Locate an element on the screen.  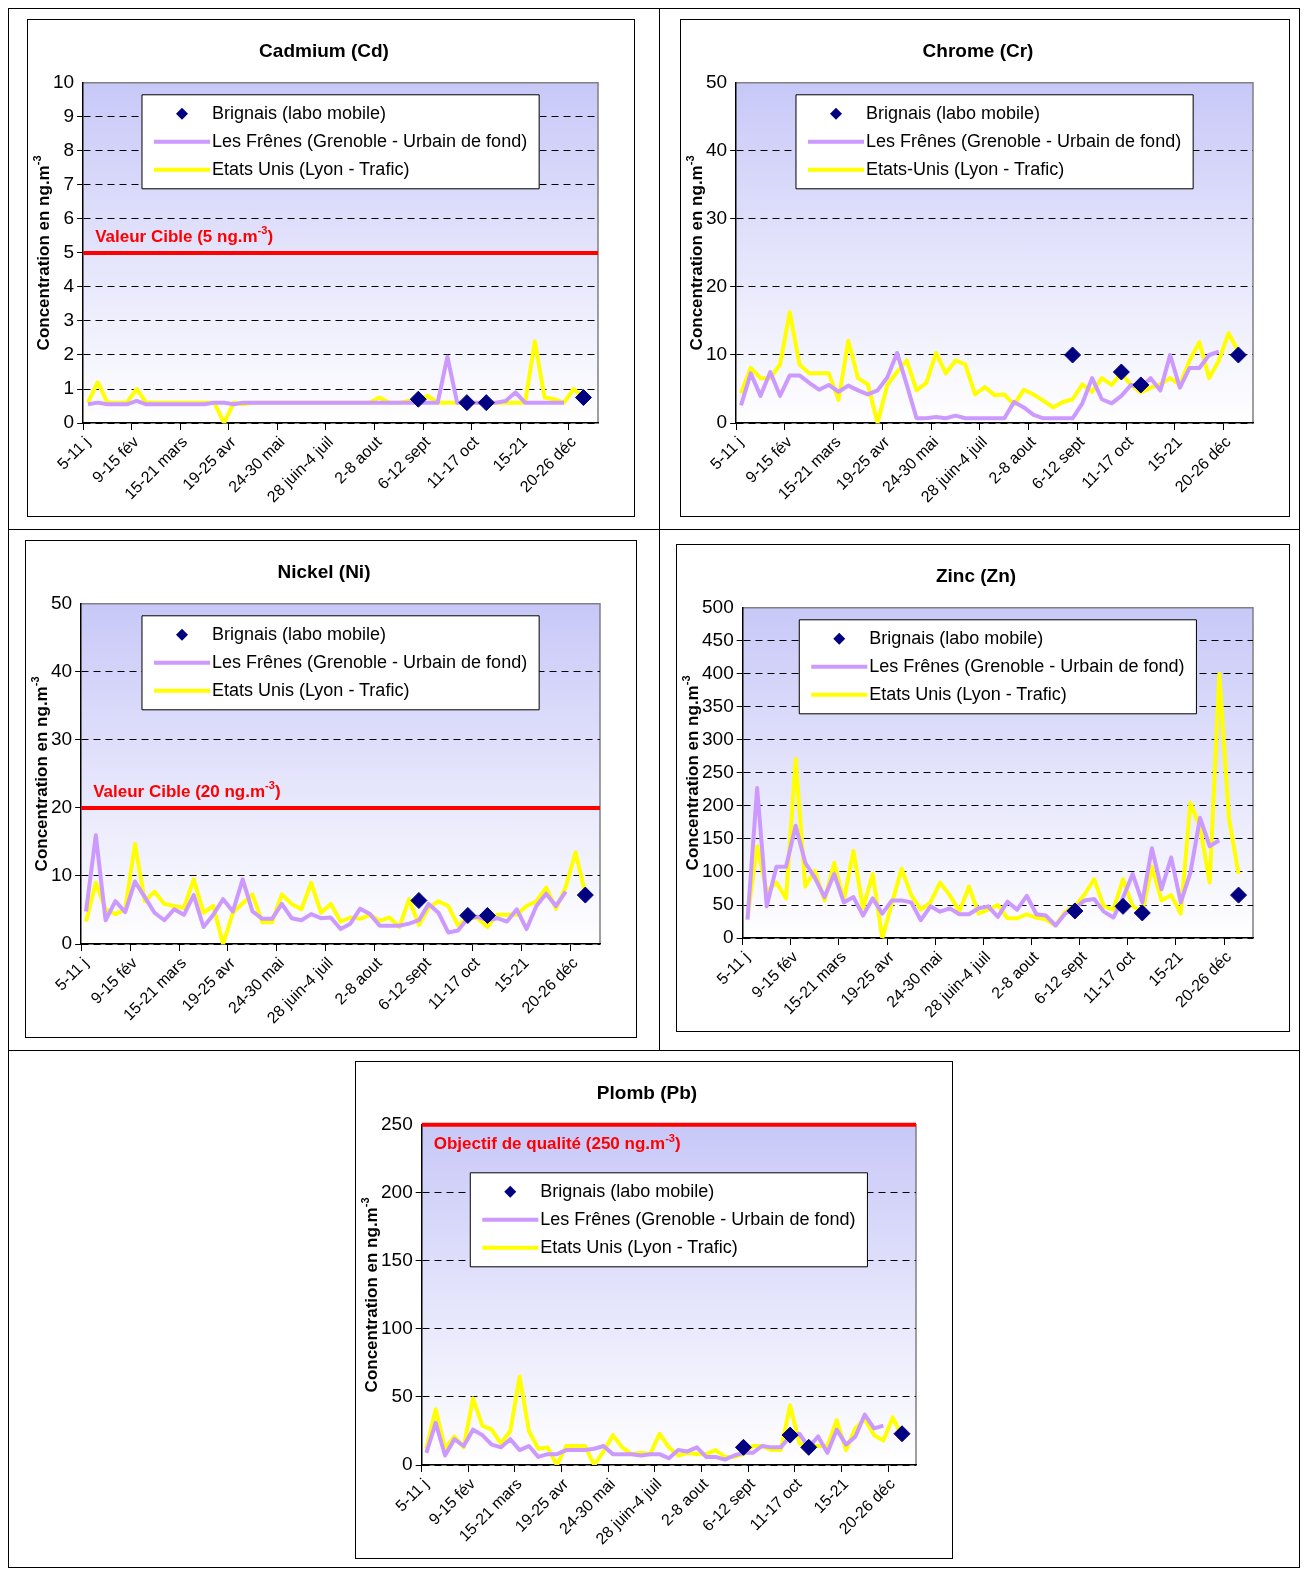
y-tick-label: 300 is located at coordinates (717, 739).